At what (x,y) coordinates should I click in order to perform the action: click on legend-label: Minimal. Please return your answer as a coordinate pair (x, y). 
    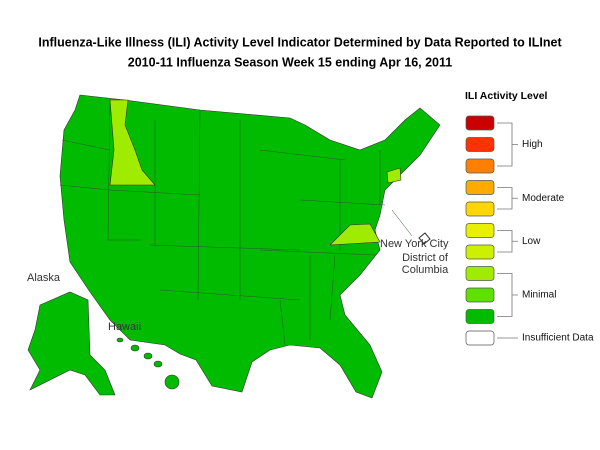
    Looking at the image, I should click on (539, 295).